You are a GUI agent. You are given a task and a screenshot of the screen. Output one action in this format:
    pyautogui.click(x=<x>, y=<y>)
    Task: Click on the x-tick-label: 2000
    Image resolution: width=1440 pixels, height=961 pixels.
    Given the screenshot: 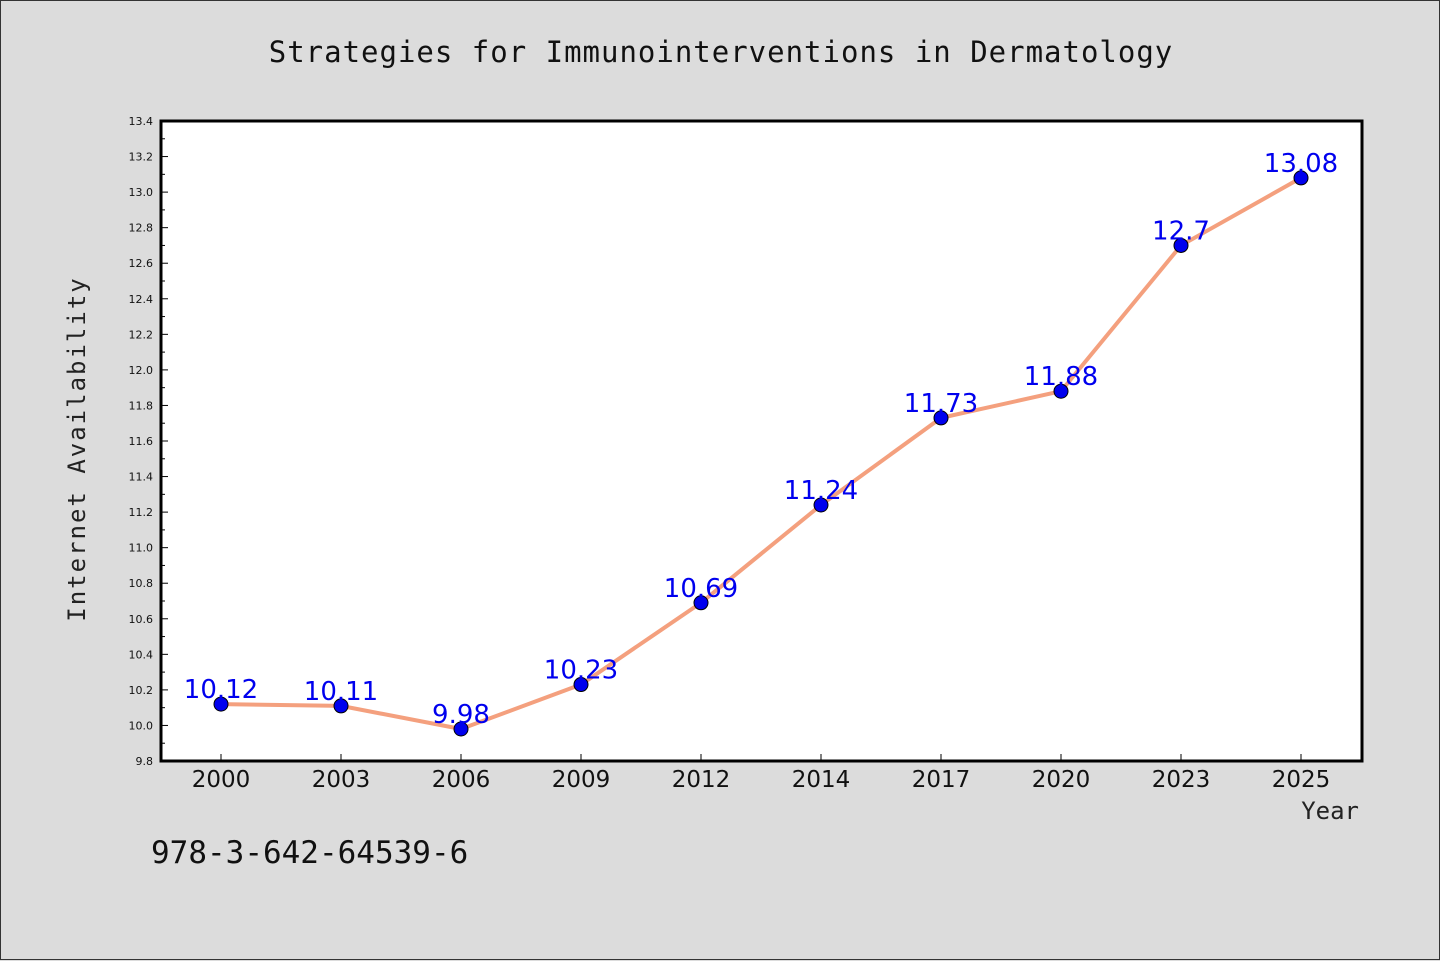 What is the action you would take?
    pyautogui.click(x=221, y=780)
    